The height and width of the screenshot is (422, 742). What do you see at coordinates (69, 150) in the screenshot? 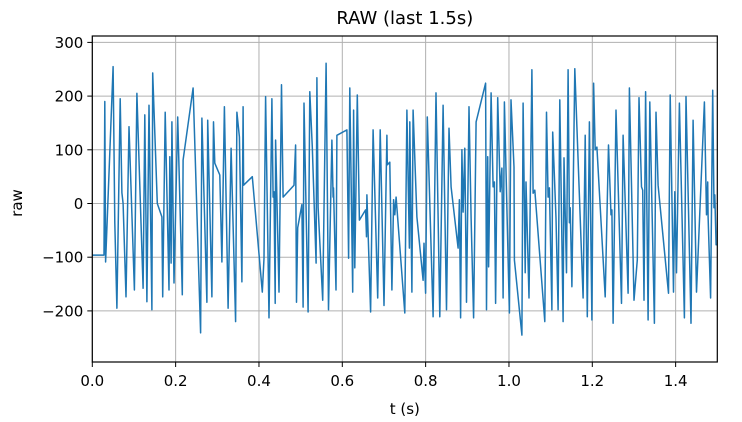
I see `y-tick-label: 100` at bounding box center [69, 150].